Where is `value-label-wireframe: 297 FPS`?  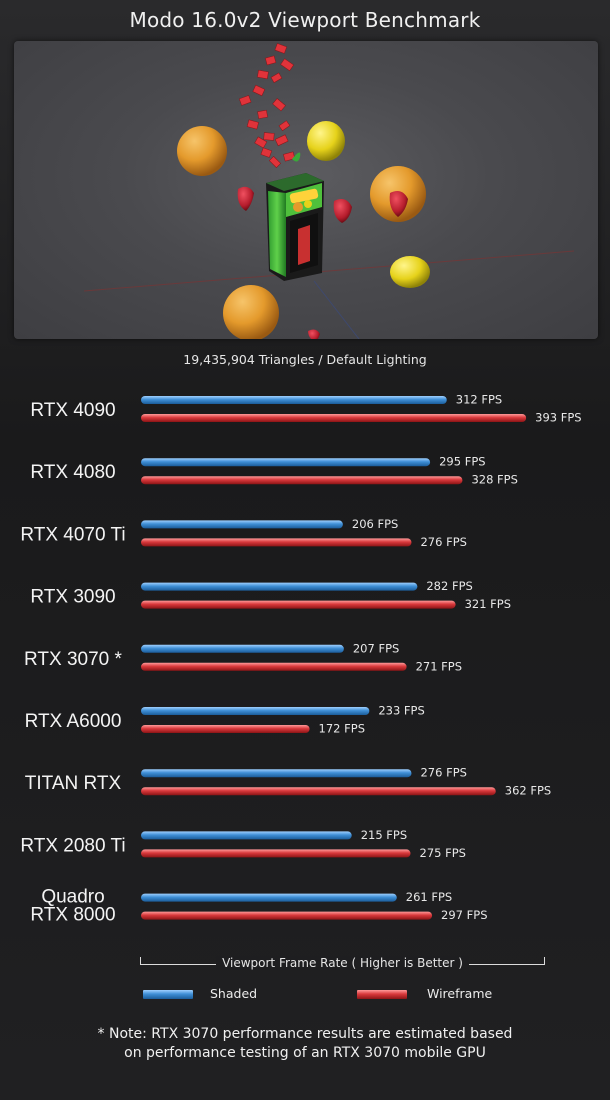 value-label-wireframe: 297 FPS is located at coordinates (464, 915).